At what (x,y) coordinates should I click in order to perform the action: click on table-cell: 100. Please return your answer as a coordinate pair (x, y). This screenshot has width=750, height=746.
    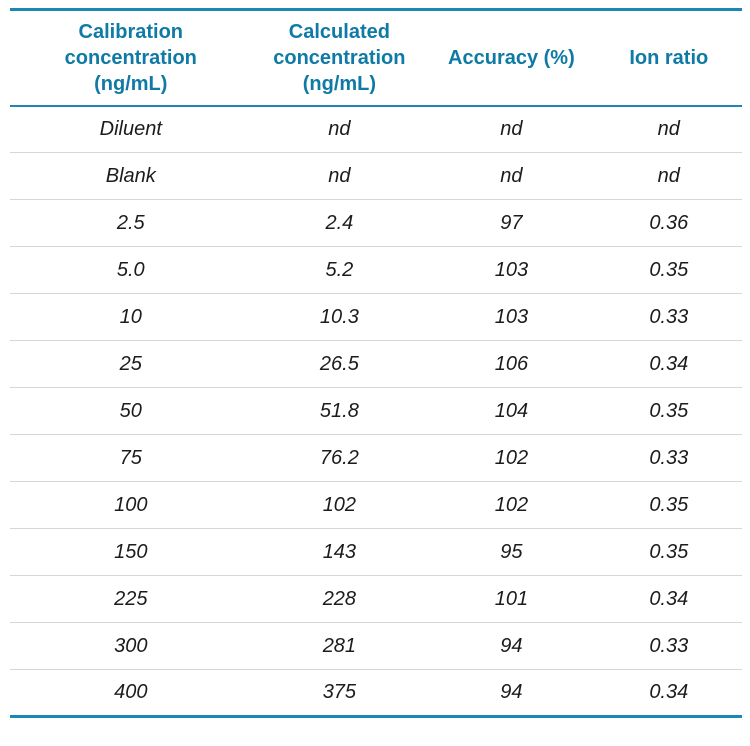
    Looking at the image, I should click on (131, 505).